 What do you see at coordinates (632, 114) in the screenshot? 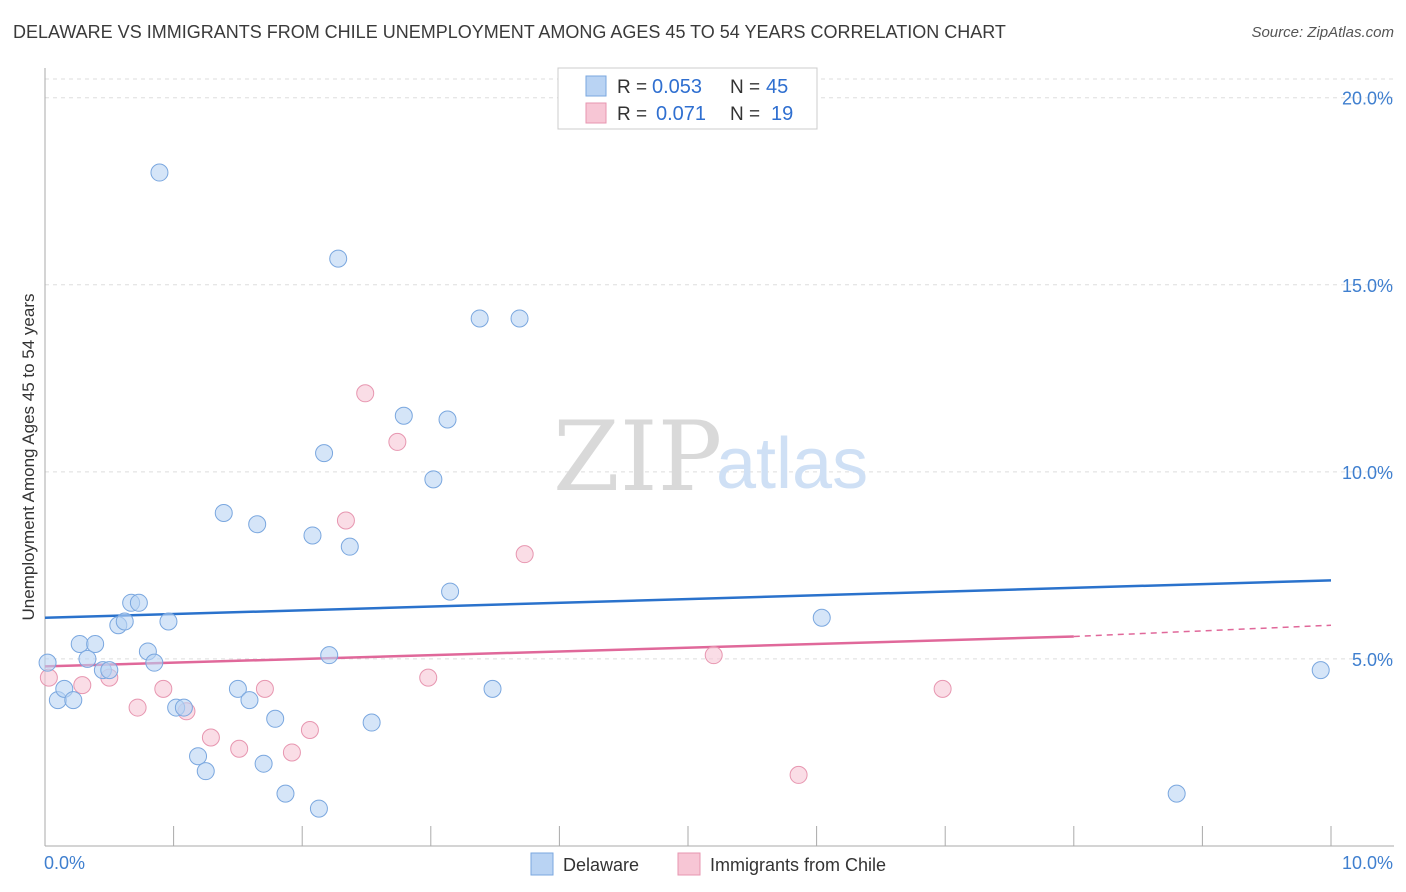
I see `legend-r-label-chile: R =` at bounding box center [632, 114].